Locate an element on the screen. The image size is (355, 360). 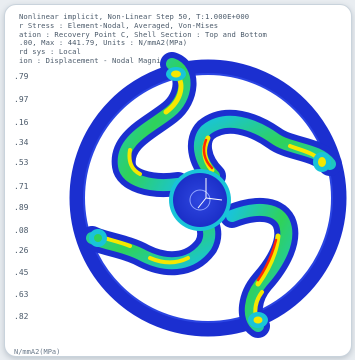
unit-label: N/mmA2(MPa) is located at coordinates (37, 352).